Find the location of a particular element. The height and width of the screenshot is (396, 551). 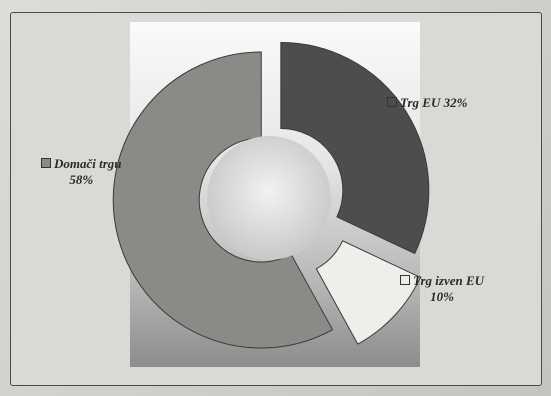

legend-percent-trg-izven-eu: 10% is located at coordinates (442, 296).